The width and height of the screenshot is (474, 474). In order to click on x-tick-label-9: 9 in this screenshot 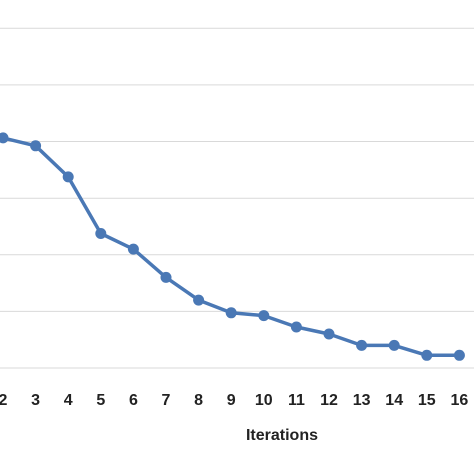, I will do `click(231, 400)`.